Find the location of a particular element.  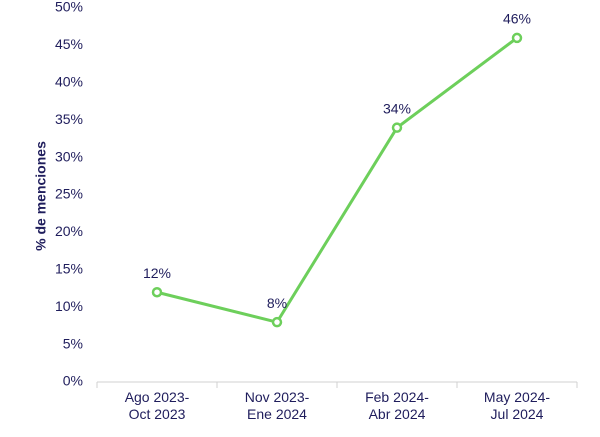

y-axis-title: % de menciones is located at coordinates (41, 196).